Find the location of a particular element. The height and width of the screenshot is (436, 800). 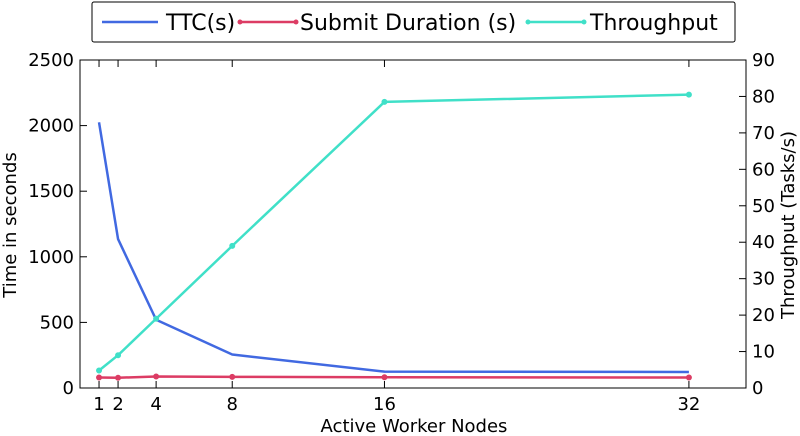

y-left-tick-label: 2500 is located at coordinates (51, 60).